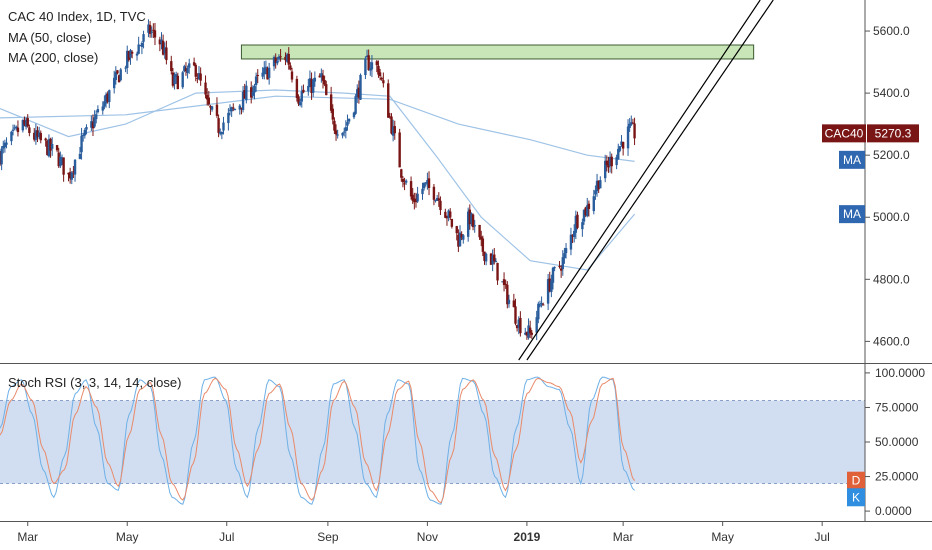 The width and height of the screenshot is (932, 550). I want to click on oscillator-axis-ticks: 0.0000 25.0000 50.0000 75.0000 100.0000, so click(895, 442).